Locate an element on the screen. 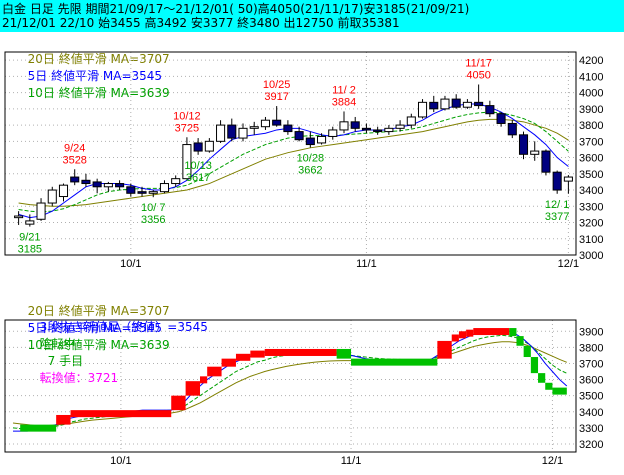 Image resolution: width=624 pixels, height=475 pixels. low-value-label: 3356 is located at coordinates (153, 220).